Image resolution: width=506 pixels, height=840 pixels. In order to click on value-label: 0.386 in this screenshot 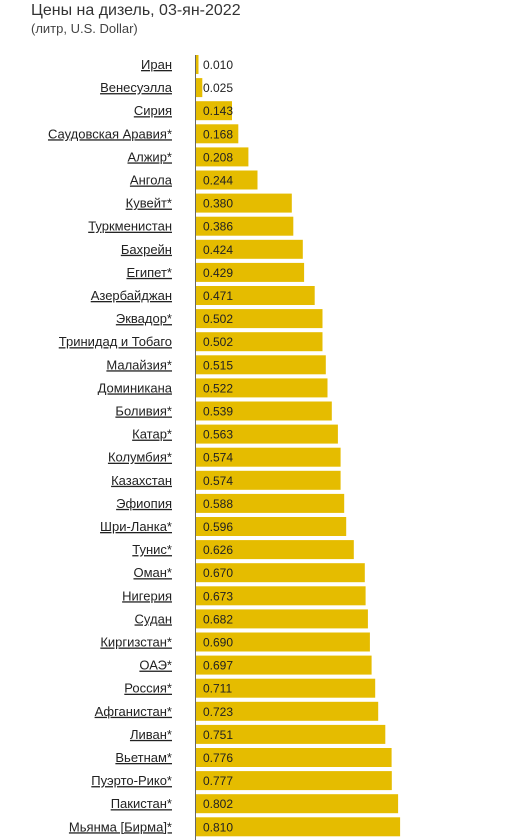, I will do `click(218, 227)`.